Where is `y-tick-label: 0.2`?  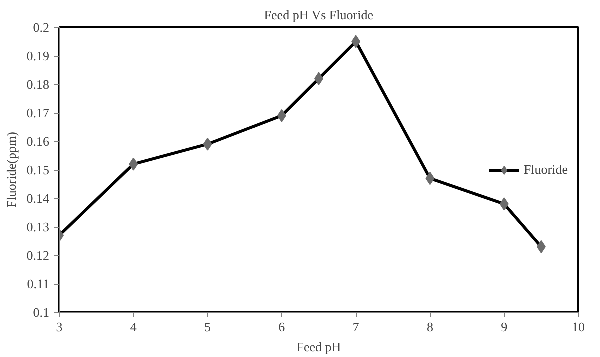
y-tick-label: 0.2 is located at coordinates (41, 27).